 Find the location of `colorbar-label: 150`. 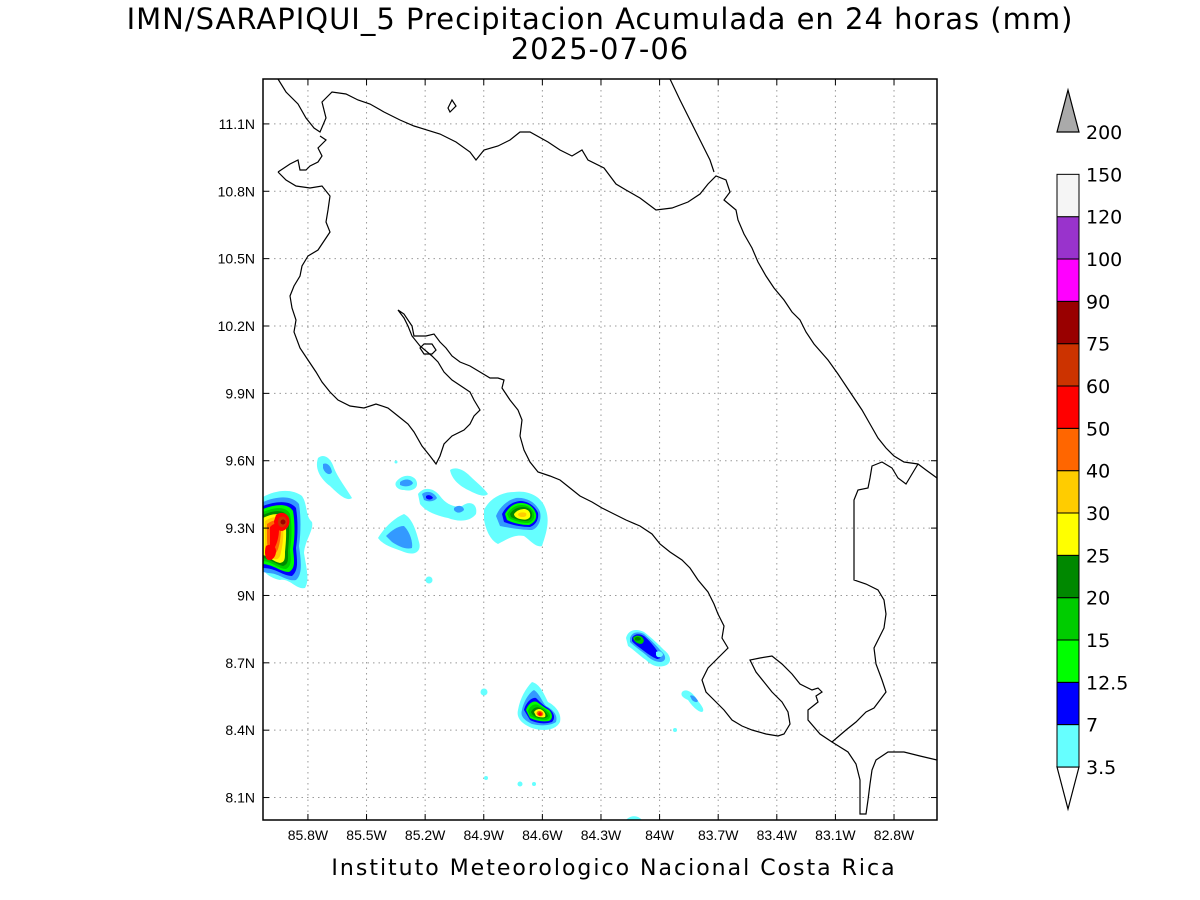

colorbar-label: 150 is located at coordinates (1104, 175).